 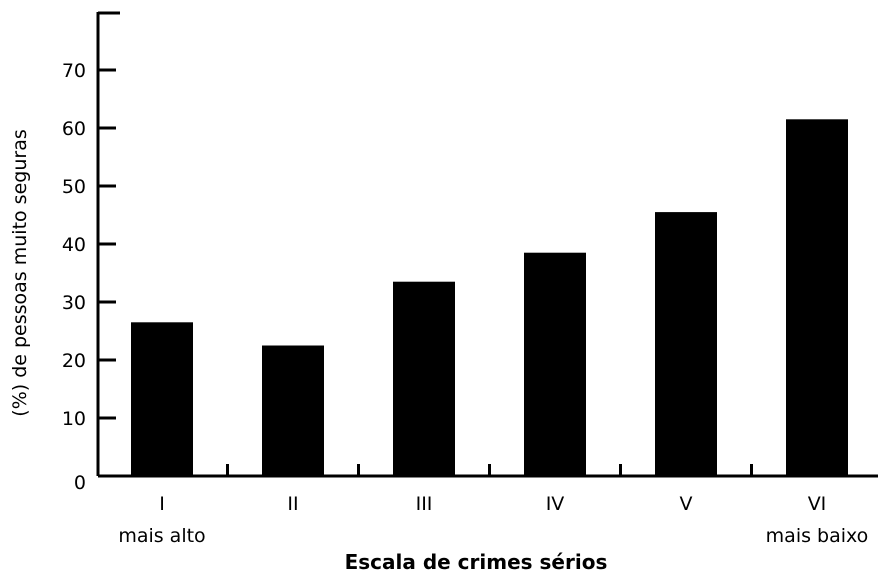 I want to click on x-tick-label: III, so click(x=424, y=504).